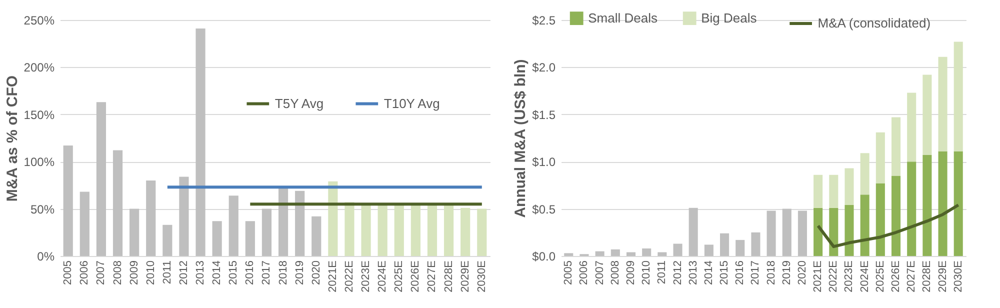 Image resolution: width=1000 pixels, height=308 pixels. I want to click on y-tick-label: $2.5, so click(544, 21).